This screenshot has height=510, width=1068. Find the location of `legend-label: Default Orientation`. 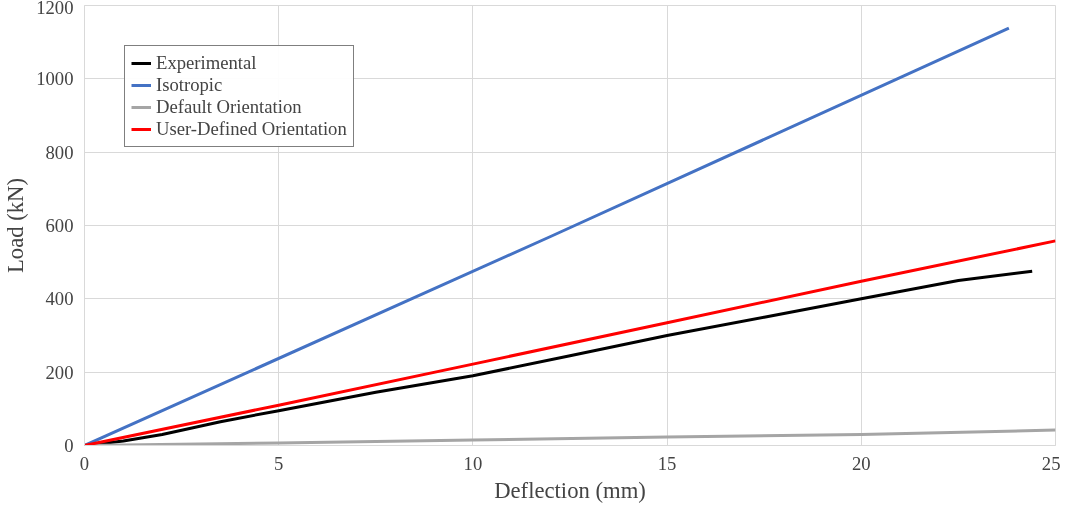

legend-label: Default Orientation is located at coordinates (229, 107).